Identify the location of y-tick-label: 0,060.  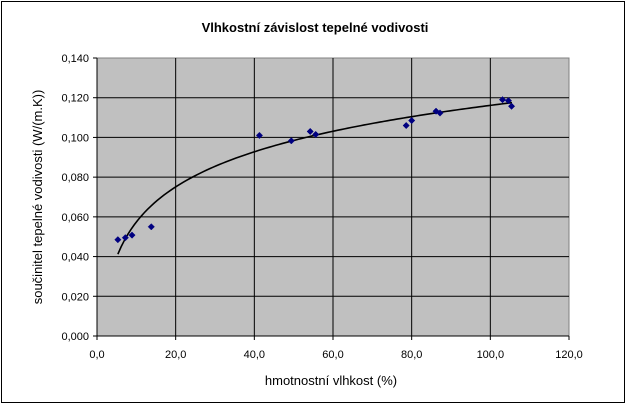
(75, 218).